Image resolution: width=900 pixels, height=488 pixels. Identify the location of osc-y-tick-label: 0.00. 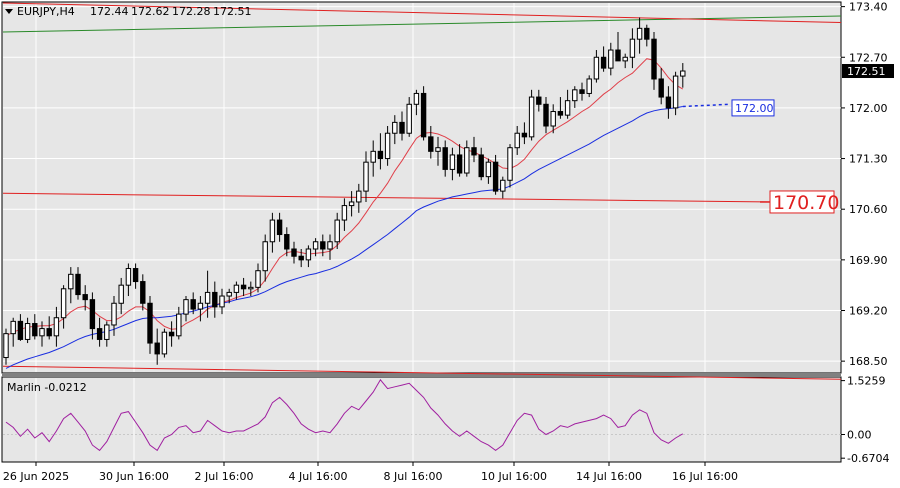
(859, 435).